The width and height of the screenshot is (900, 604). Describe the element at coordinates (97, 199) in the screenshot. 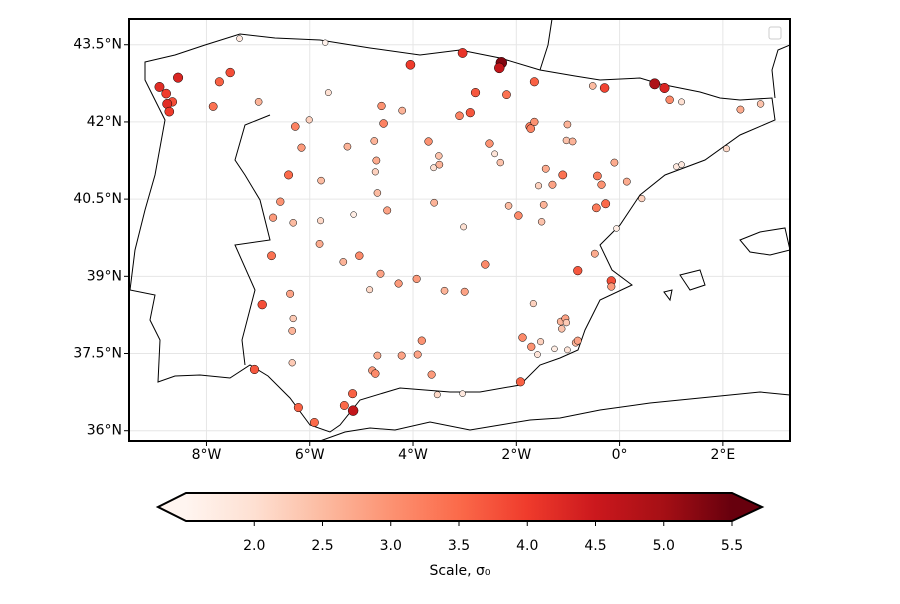

I see `y-tick-label: 40.5°N` at that location.